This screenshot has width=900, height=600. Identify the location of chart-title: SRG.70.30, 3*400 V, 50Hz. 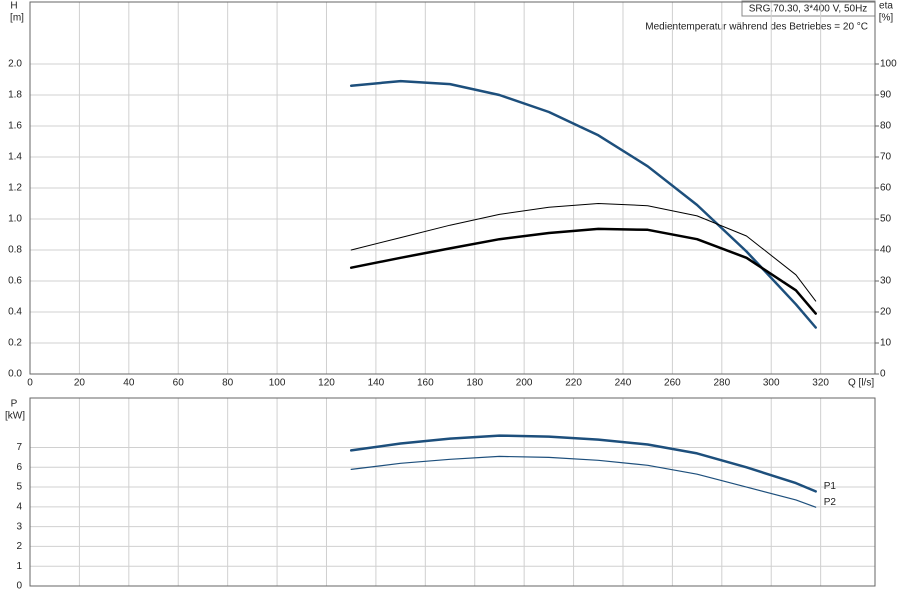
(808, 9).